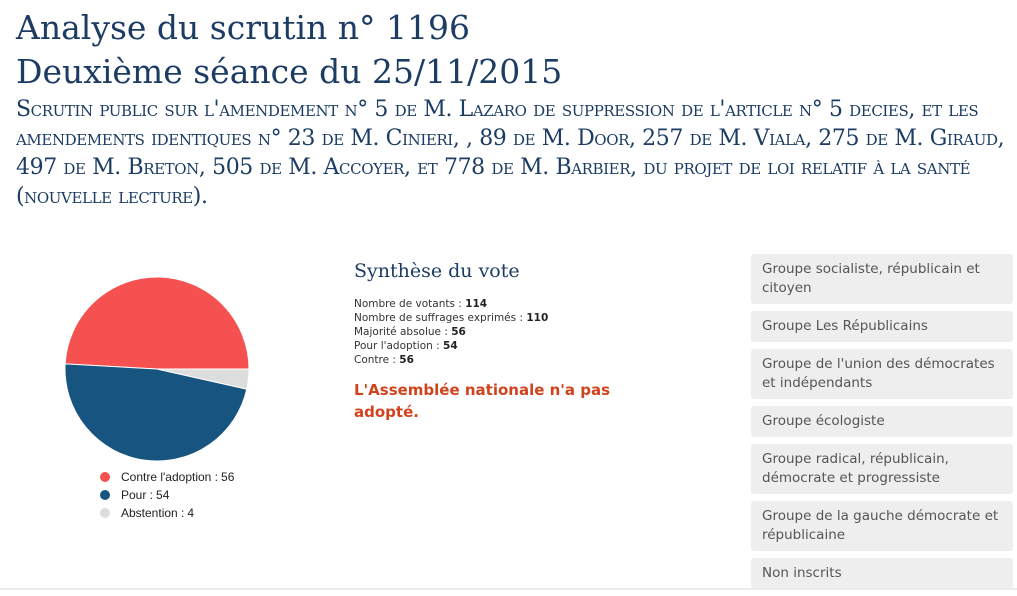 The width and height of the screenshot is (1017, 596). What do you see at coordinates (408, 304) in the screenshot?
I see `stat-label: Nombre de votants :` at bounding box center [408, 304].